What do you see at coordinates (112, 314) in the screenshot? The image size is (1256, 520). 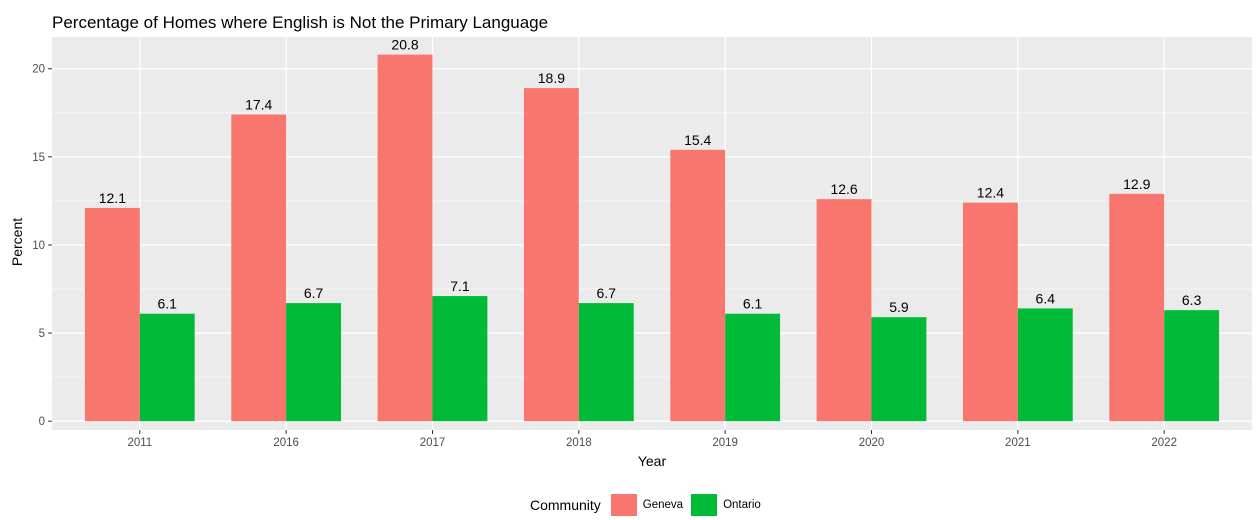 I see `bar-geneva-2011` at bounding box center [112, 314].